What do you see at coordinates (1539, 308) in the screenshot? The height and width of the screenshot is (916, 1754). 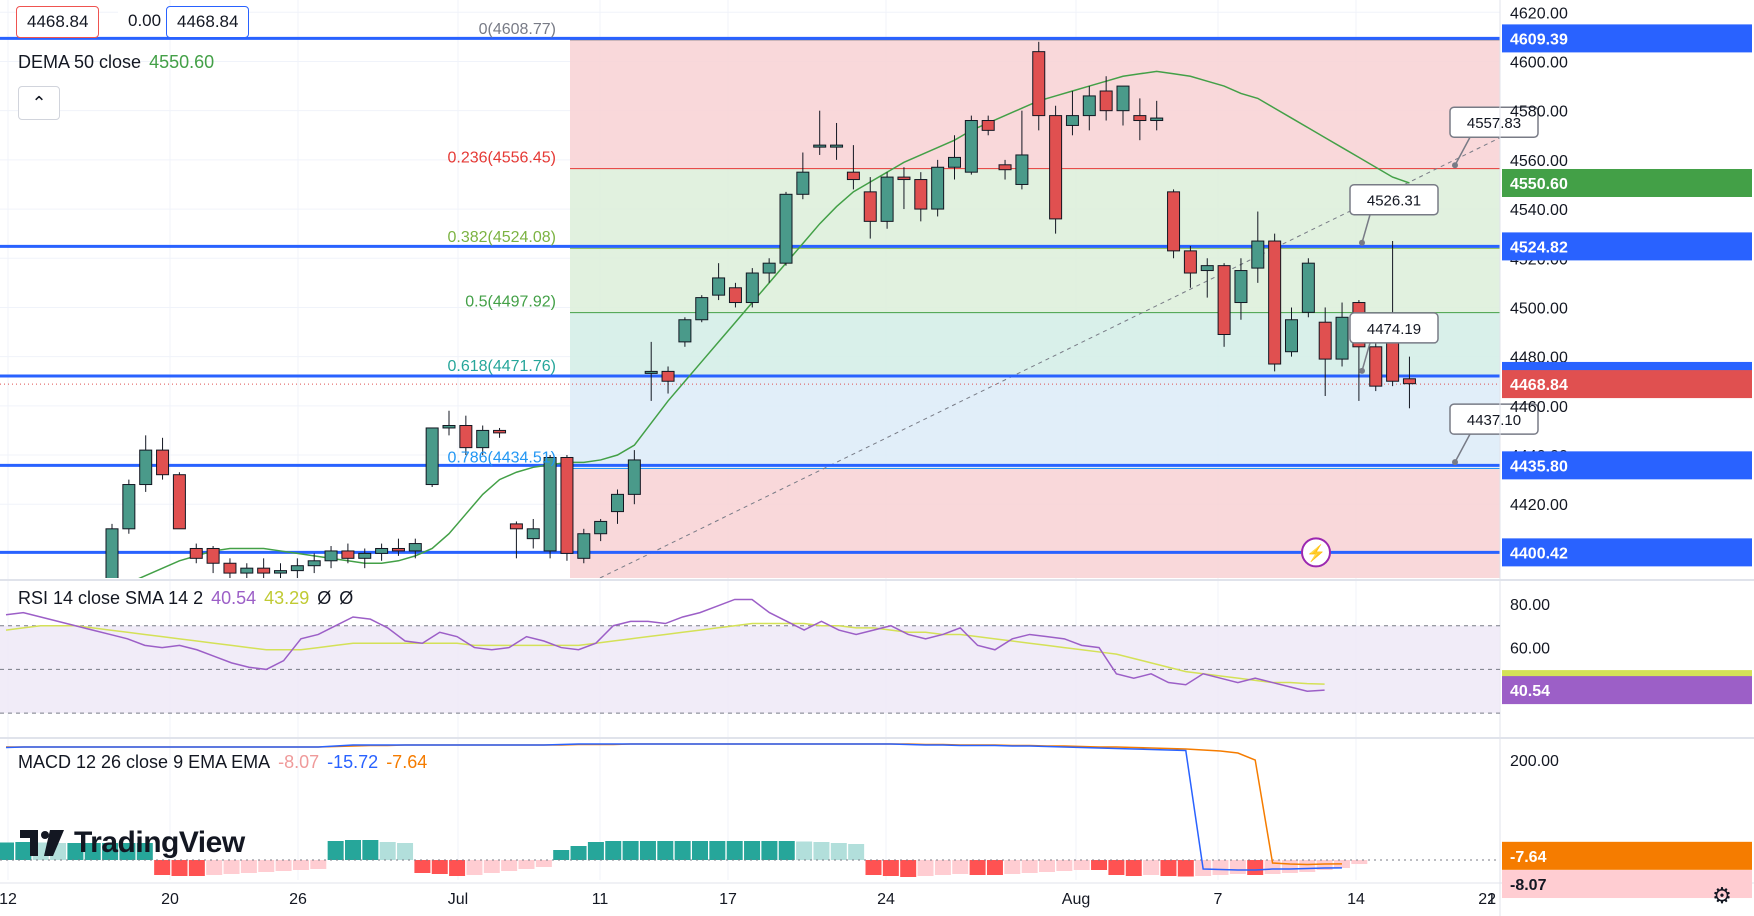 I see `price-tick-label: 4500.00` at bounding box center [1539, 308].